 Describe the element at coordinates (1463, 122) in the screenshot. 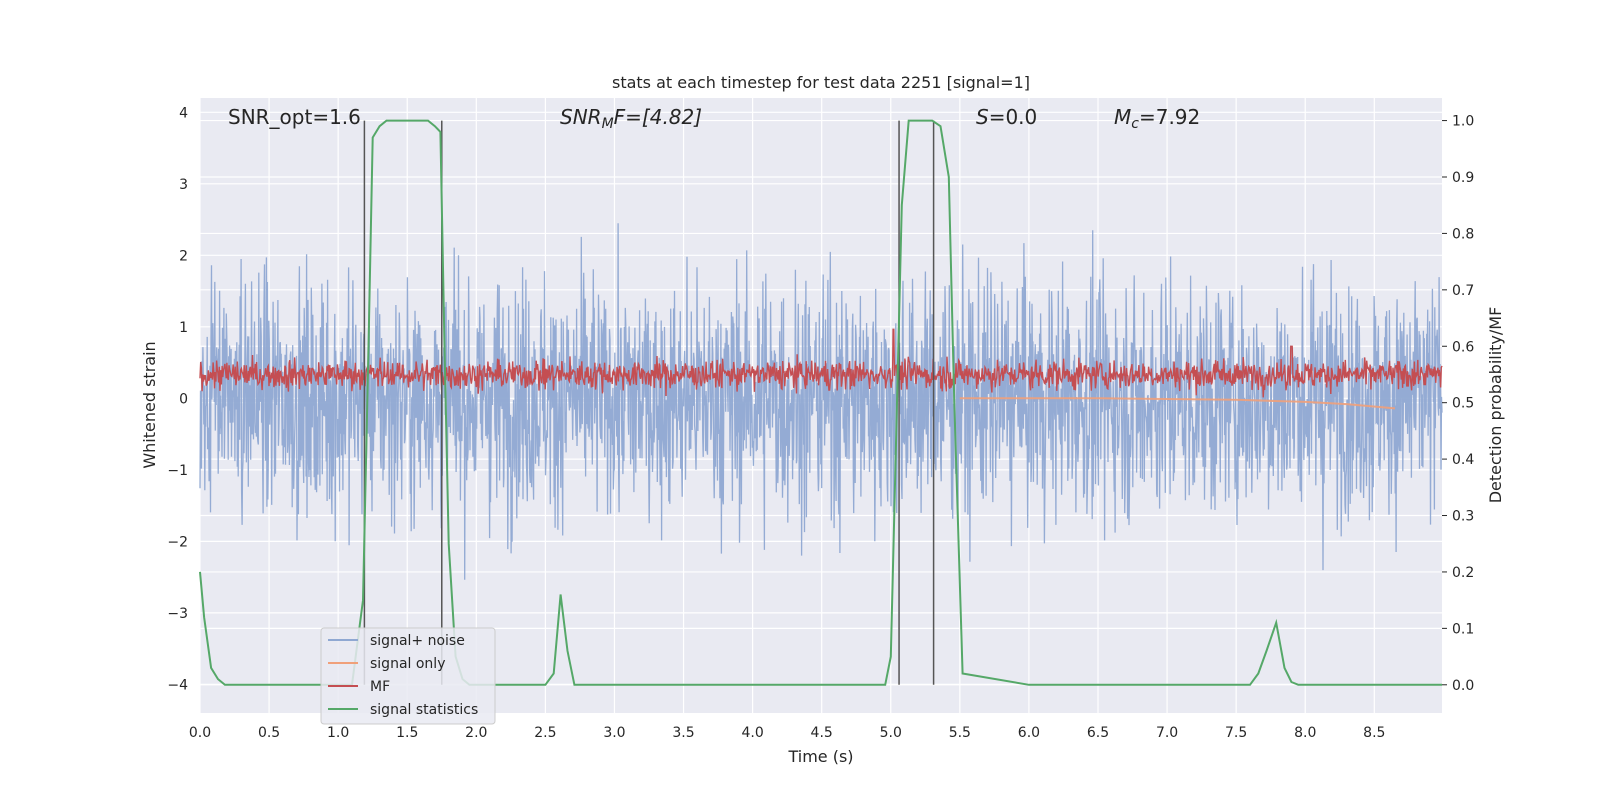

I see `y-tick-label-right: 1.0` at that location.